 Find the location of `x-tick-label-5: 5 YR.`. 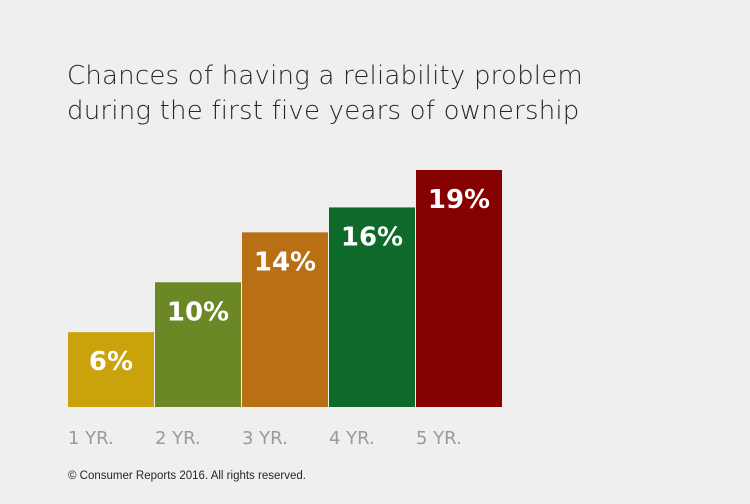

x-tick-label-5: 5 YR. is located at coordinates (439, 438).